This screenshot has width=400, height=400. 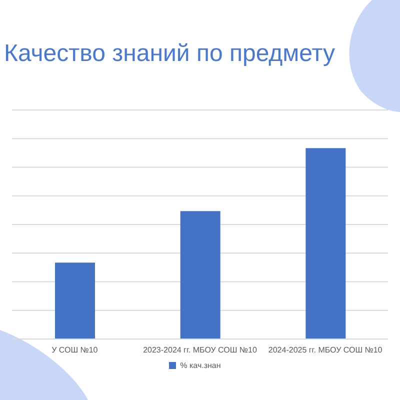 I want to click on chart-title: Качество знаний по предмету, so click(x=169, y=54).